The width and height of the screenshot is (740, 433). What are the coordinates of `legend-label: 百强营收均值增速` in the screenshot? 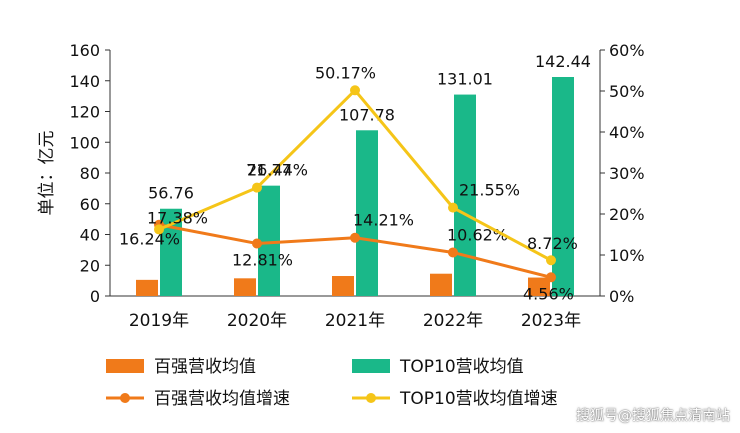 It's located at (222, 399).